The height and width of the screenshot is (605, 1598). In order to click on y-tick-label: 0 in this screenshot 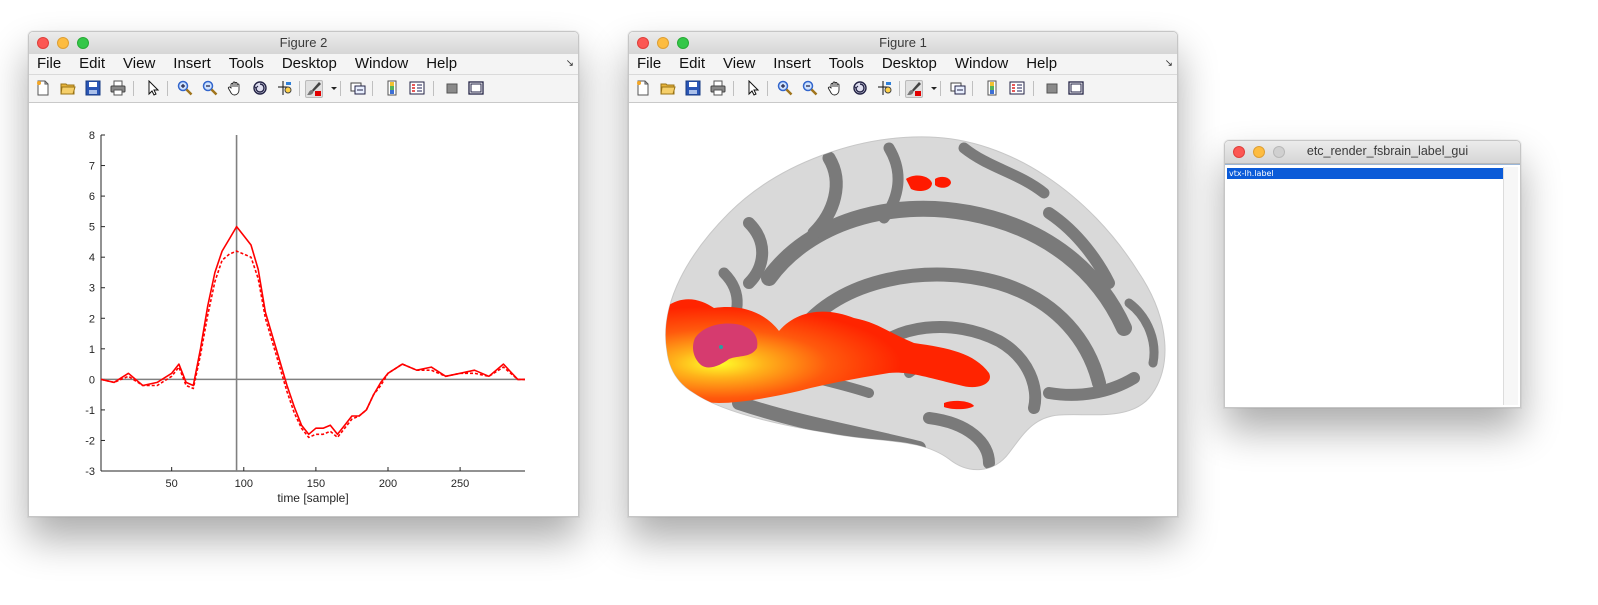, I will do `click(92, 380)`.